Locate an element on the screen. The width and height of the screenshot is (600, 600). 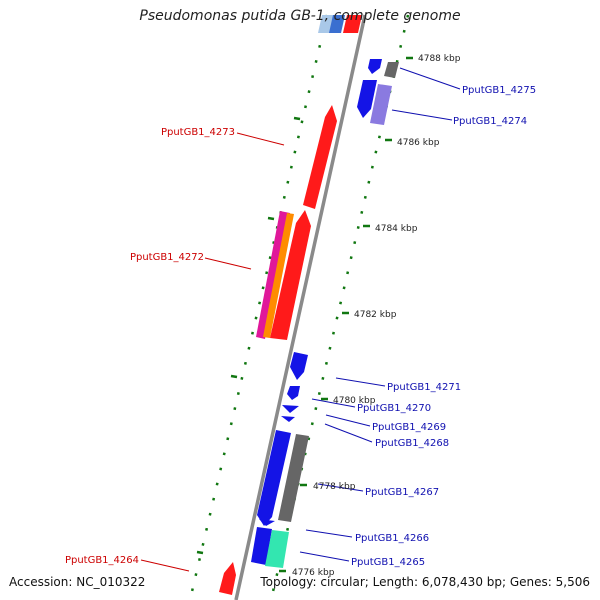
feature-top-blue is located at coordinates (337, 24).